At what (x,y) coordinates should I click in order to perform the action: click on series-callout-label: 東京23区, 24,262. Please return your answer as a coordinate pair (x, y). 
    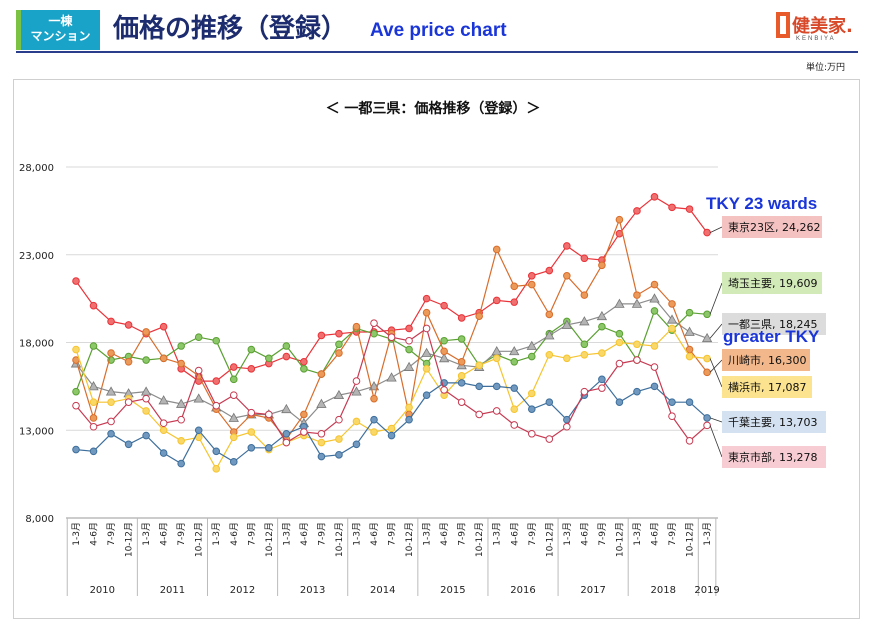
    Looking at the image, I should click on (774, 227).